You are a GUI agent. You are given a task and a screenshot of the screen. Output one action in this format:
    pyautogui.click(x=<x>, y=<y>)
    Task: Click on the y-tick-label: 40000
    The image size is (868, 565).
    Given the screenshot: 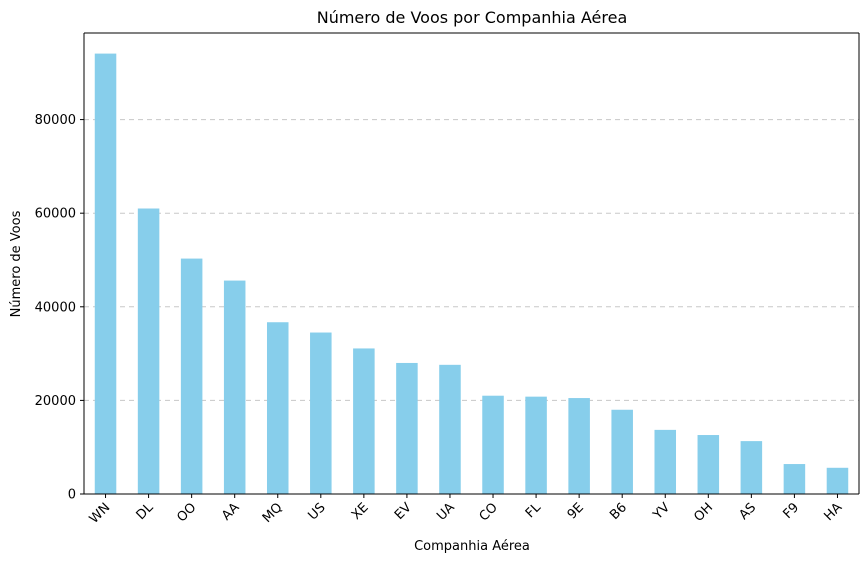 What is the action you would take?
    pyautogui.click(x=55, y=307)
    